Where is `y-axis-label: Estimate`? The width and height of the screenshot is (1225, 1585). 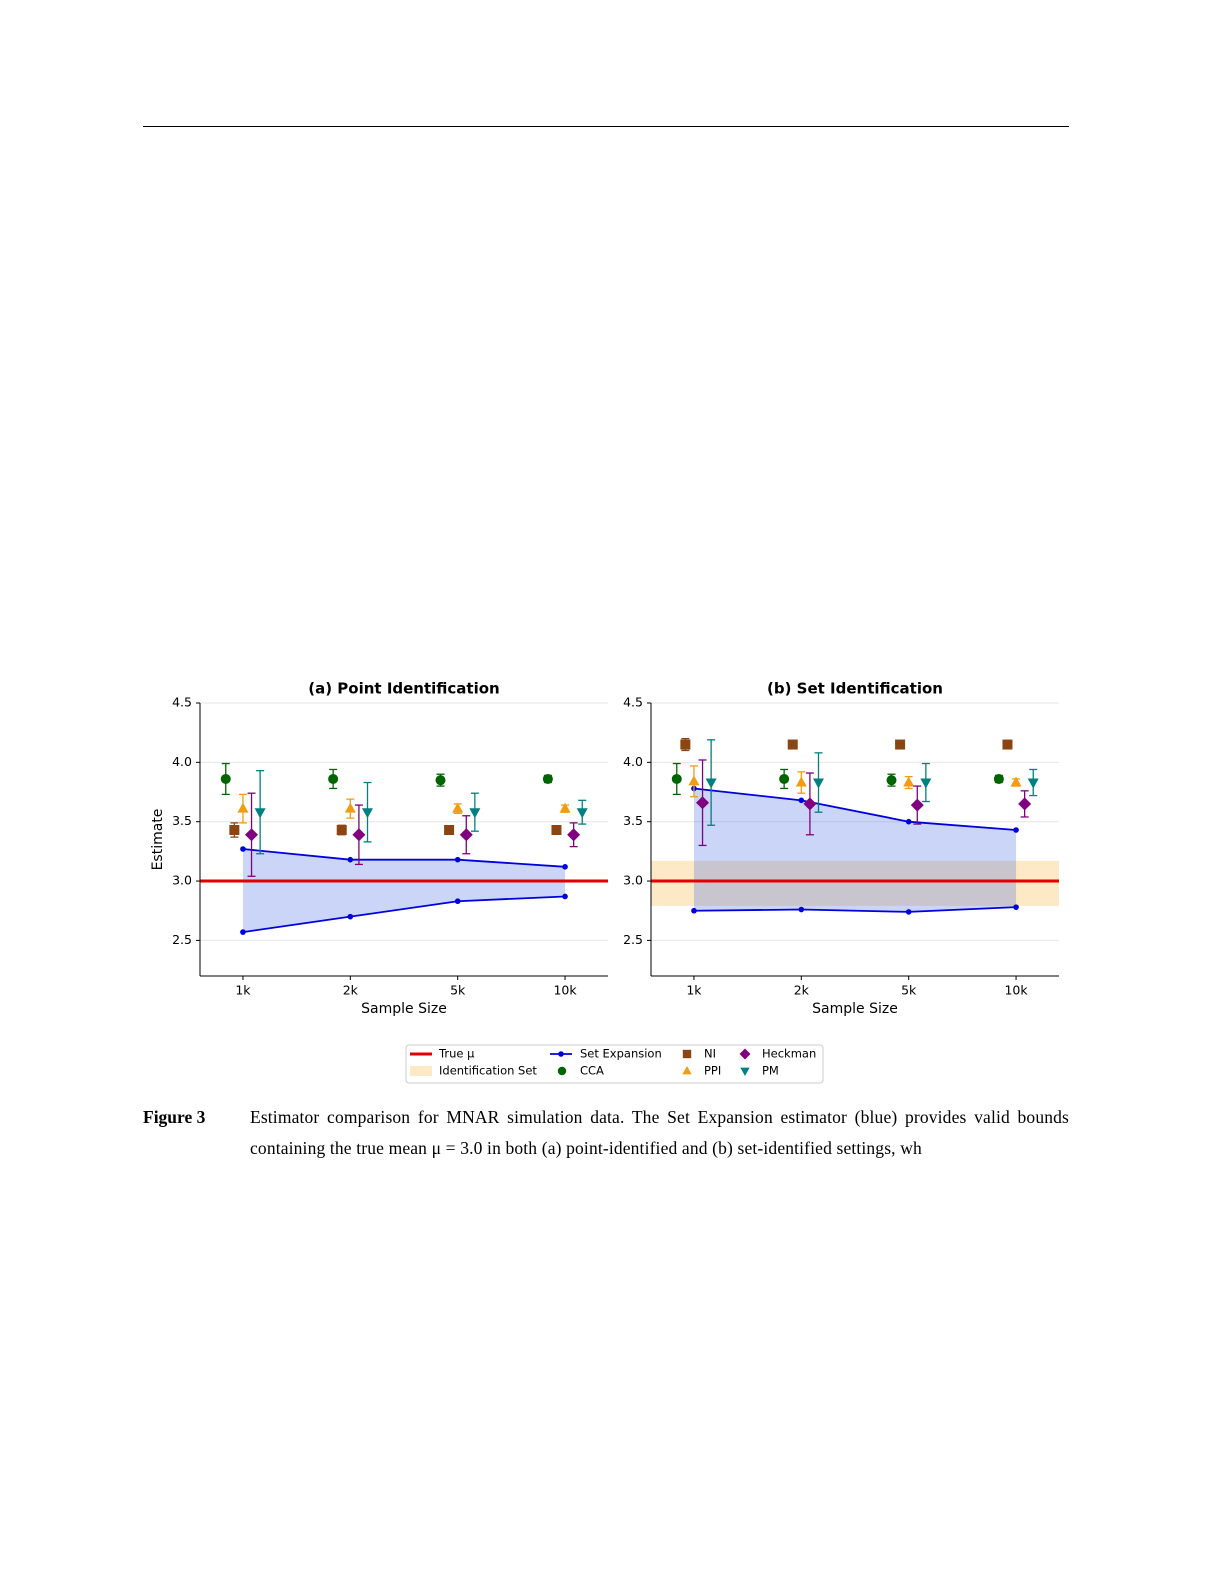 y-axis-label: Estimate is located at coordinates (158, 840).